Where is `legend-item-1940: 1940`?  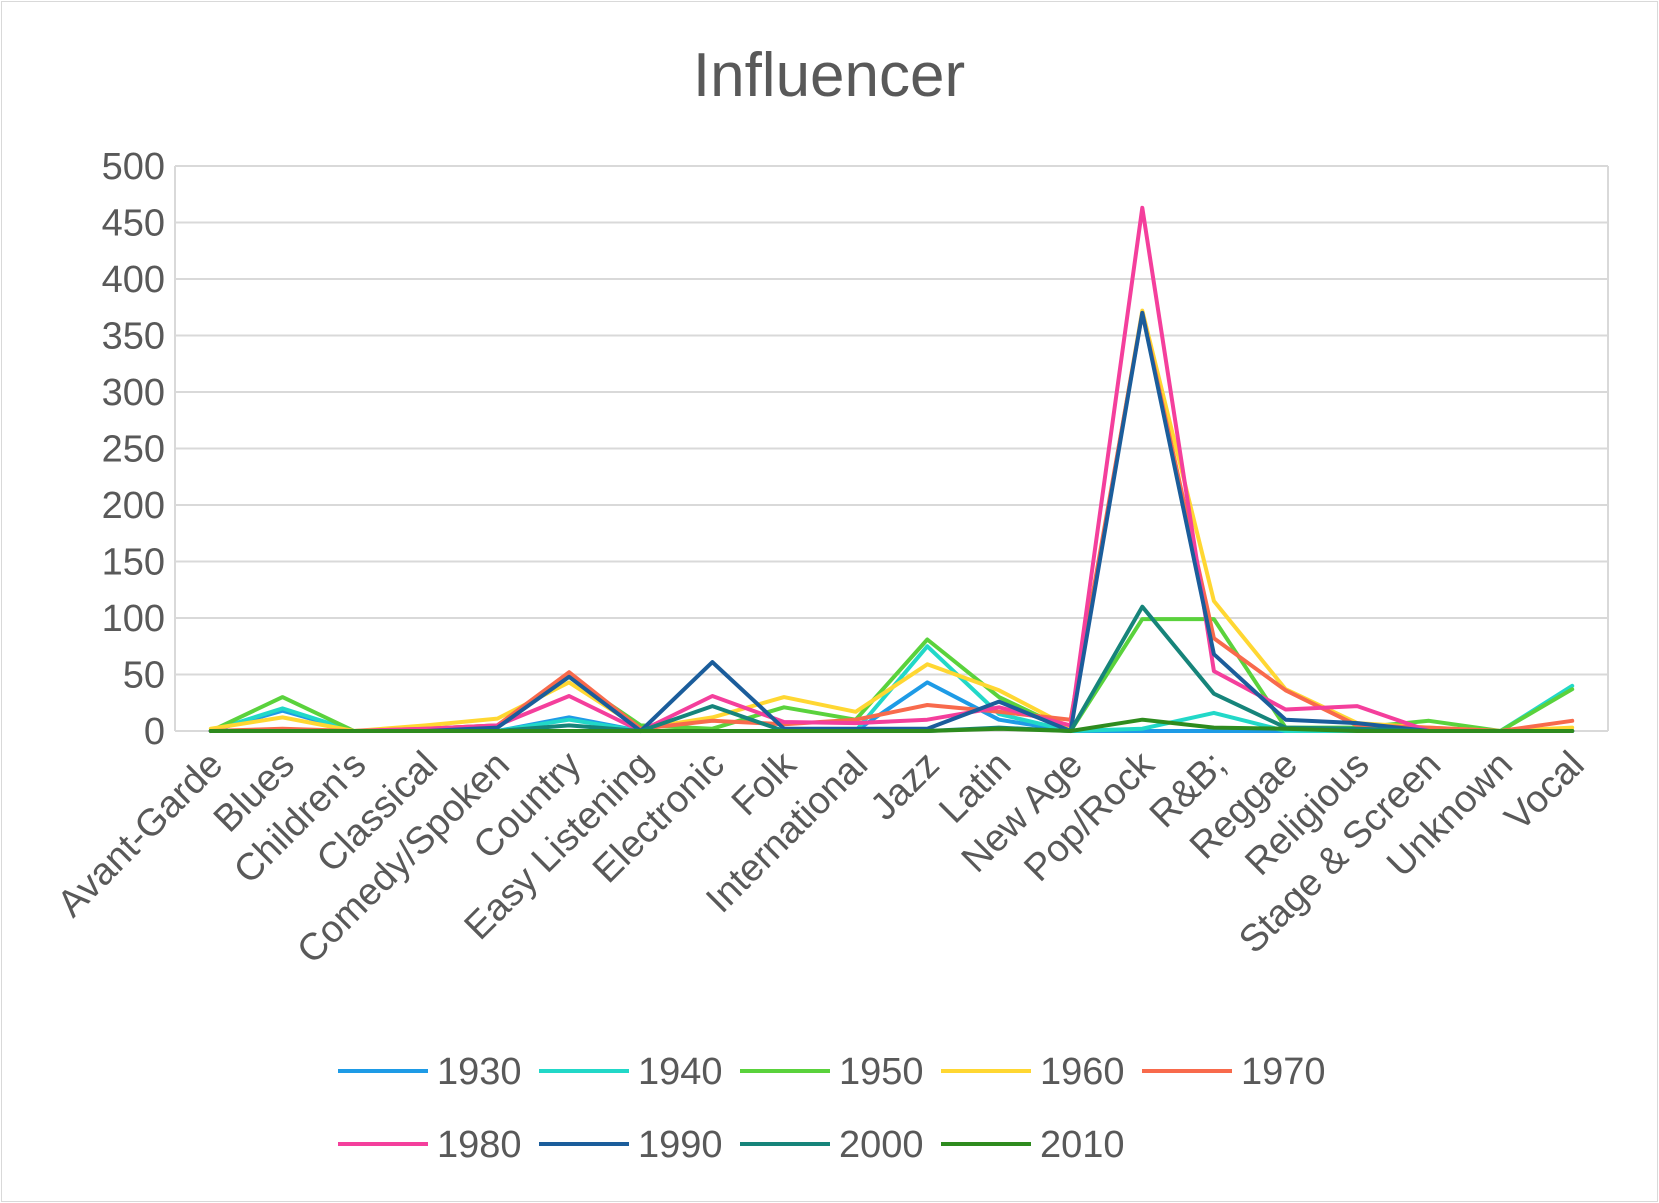 legend-item-1940: 1940 is located at coordinates (631, 1072).